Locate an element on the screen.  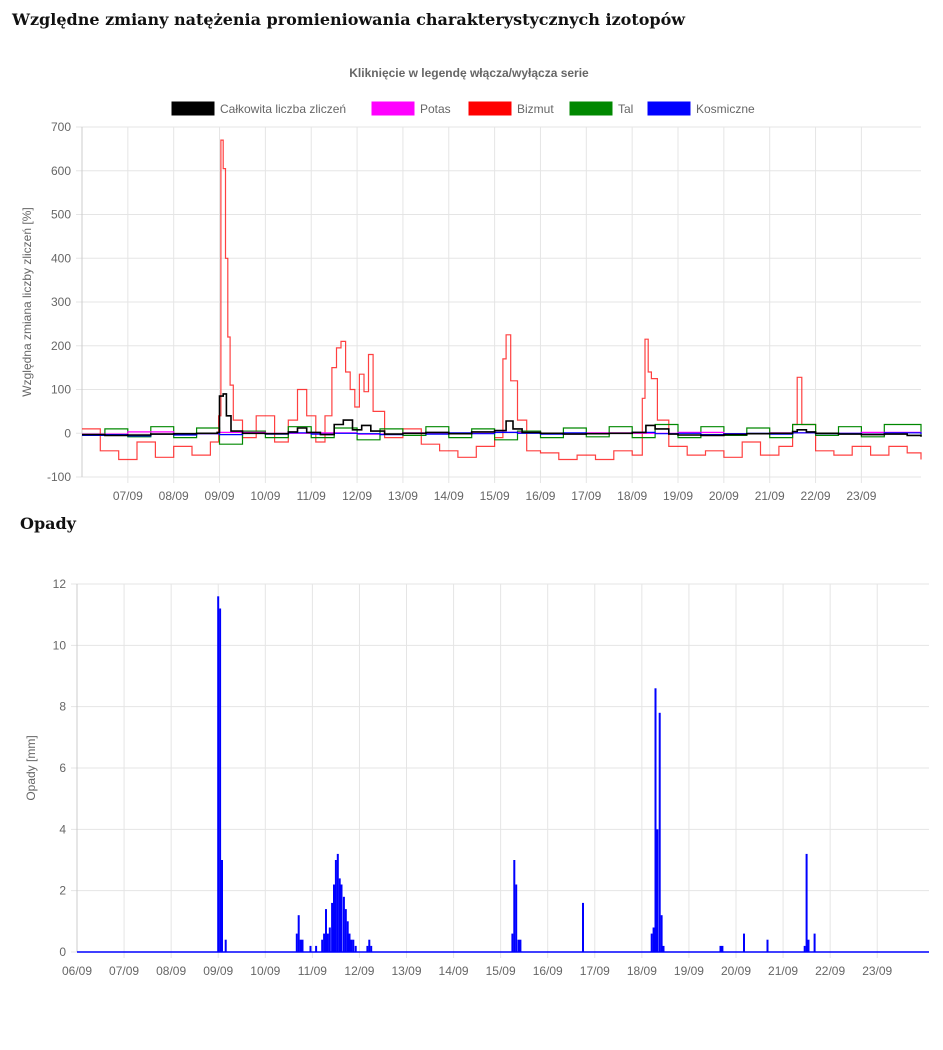
y-tick-label: 500 is located at coordinates (61, 215).